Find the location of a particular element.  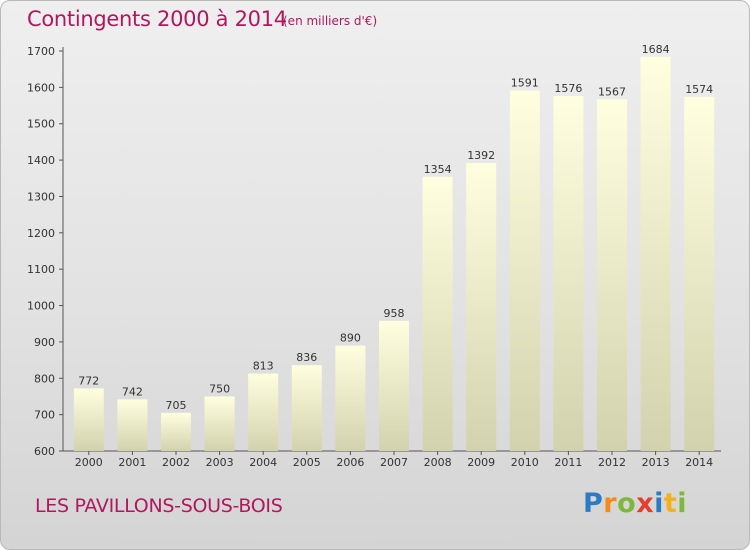

bar-2002 is located at coordinates (176, 431).